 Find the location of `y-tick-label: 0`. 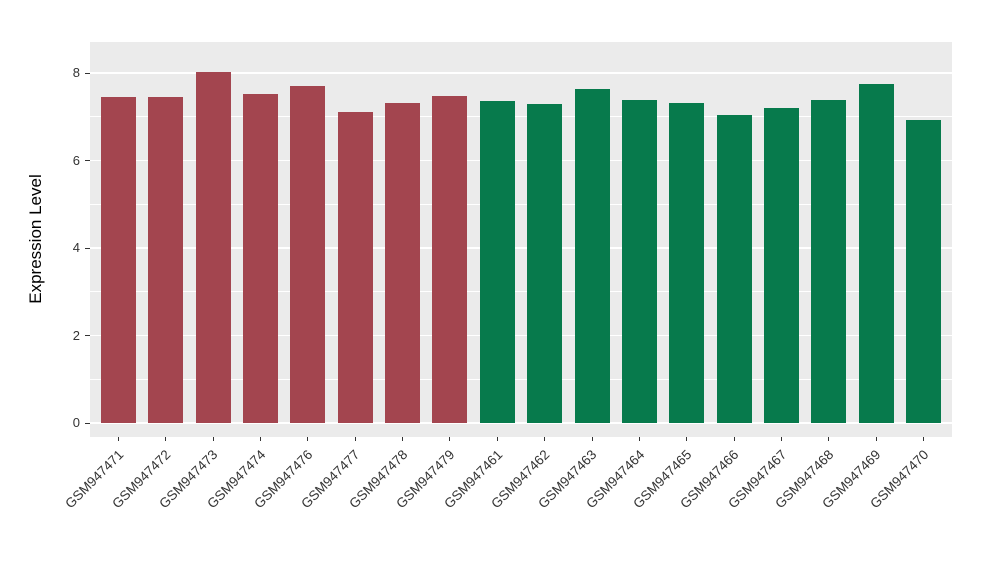

y-tick-label: 0 is located at coordinates (76, 422).